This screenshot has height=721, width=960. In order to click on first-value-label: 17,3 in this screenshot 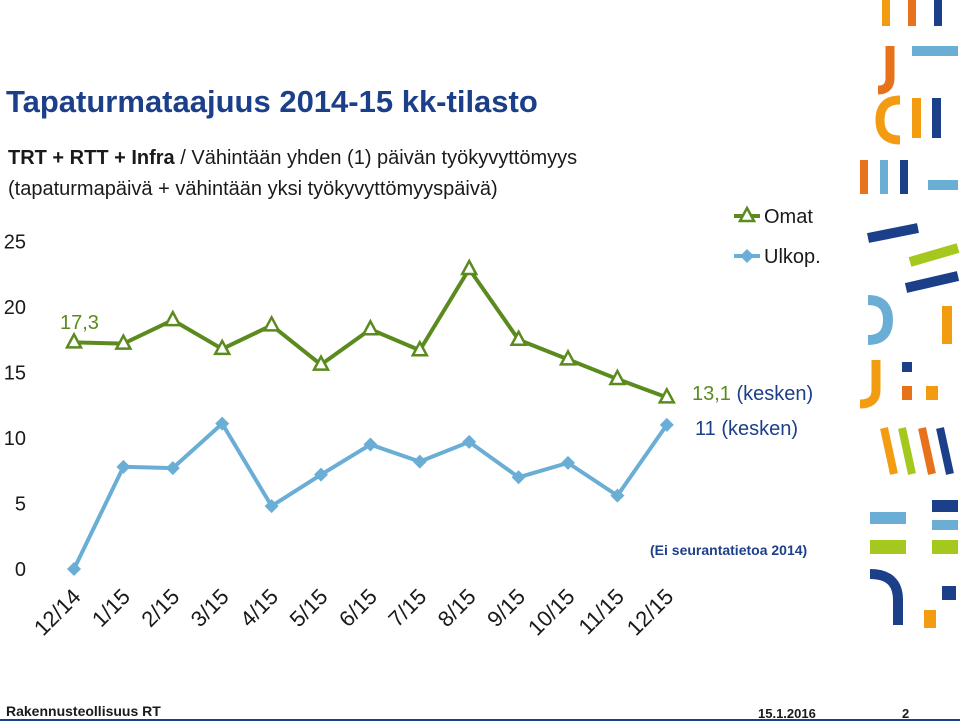, I will do `click(79, 323)`.